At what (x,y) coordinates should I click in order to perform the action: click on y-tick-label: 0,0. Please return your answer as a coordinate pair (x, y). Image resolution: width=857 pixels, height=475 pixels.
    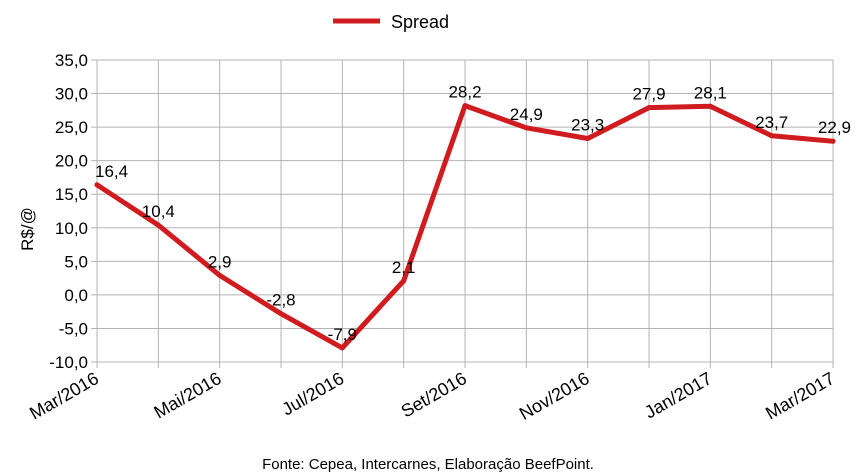
    Looking at the image, I should click on (76, 295).